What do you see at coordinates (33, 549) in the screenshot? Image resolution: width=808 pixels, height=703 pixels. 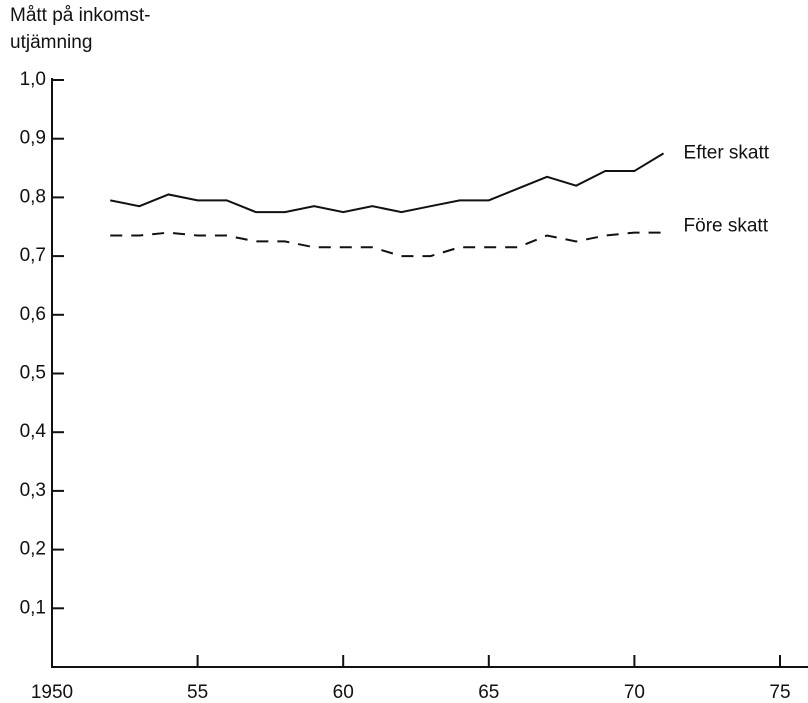 I see `y-tick-label: 0,2` at bounding box center [33, 549].